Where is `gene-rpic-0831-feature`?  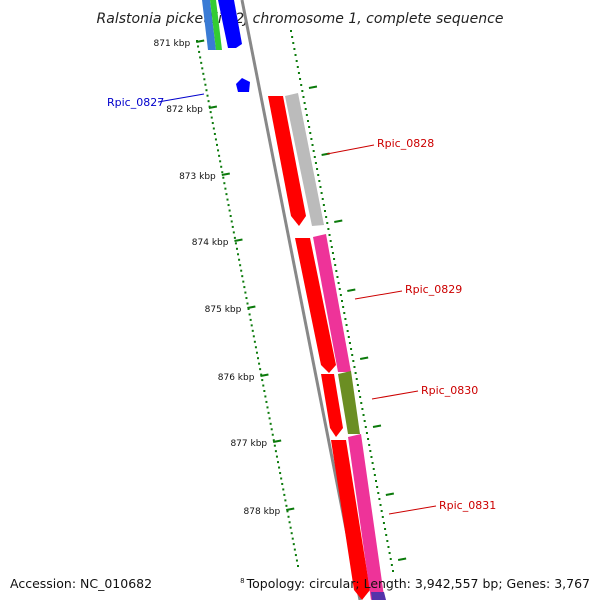
gene-rpic-0831-feature is located at coordinates (366, 517).